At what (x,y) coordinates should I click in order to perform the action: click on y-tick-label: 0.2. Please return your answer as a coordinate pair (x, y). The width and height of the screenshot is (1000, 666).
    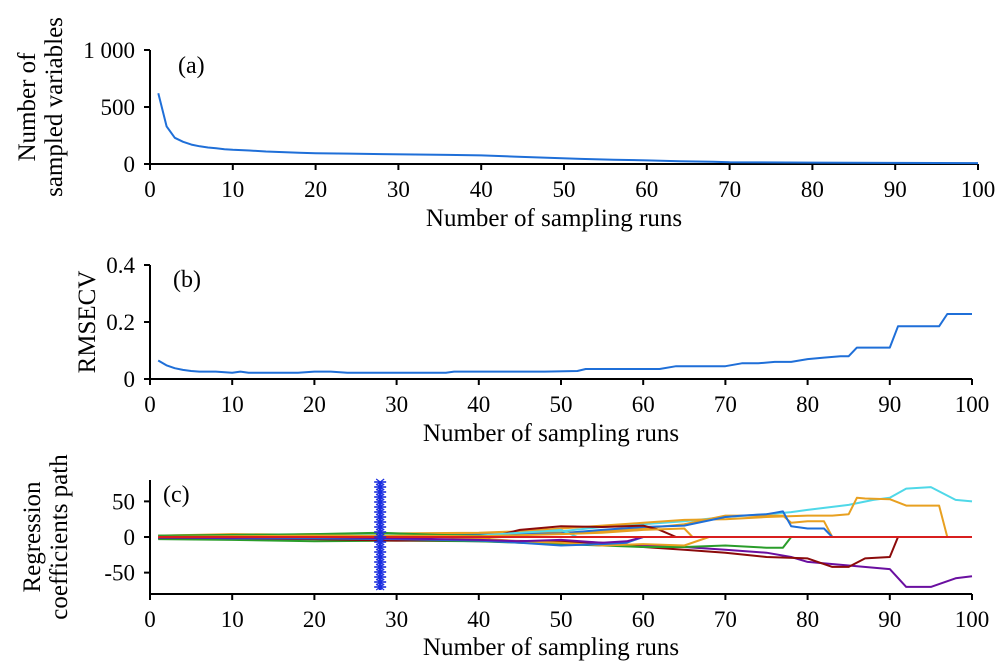
    Looking at the image, I should click on (120, 322).